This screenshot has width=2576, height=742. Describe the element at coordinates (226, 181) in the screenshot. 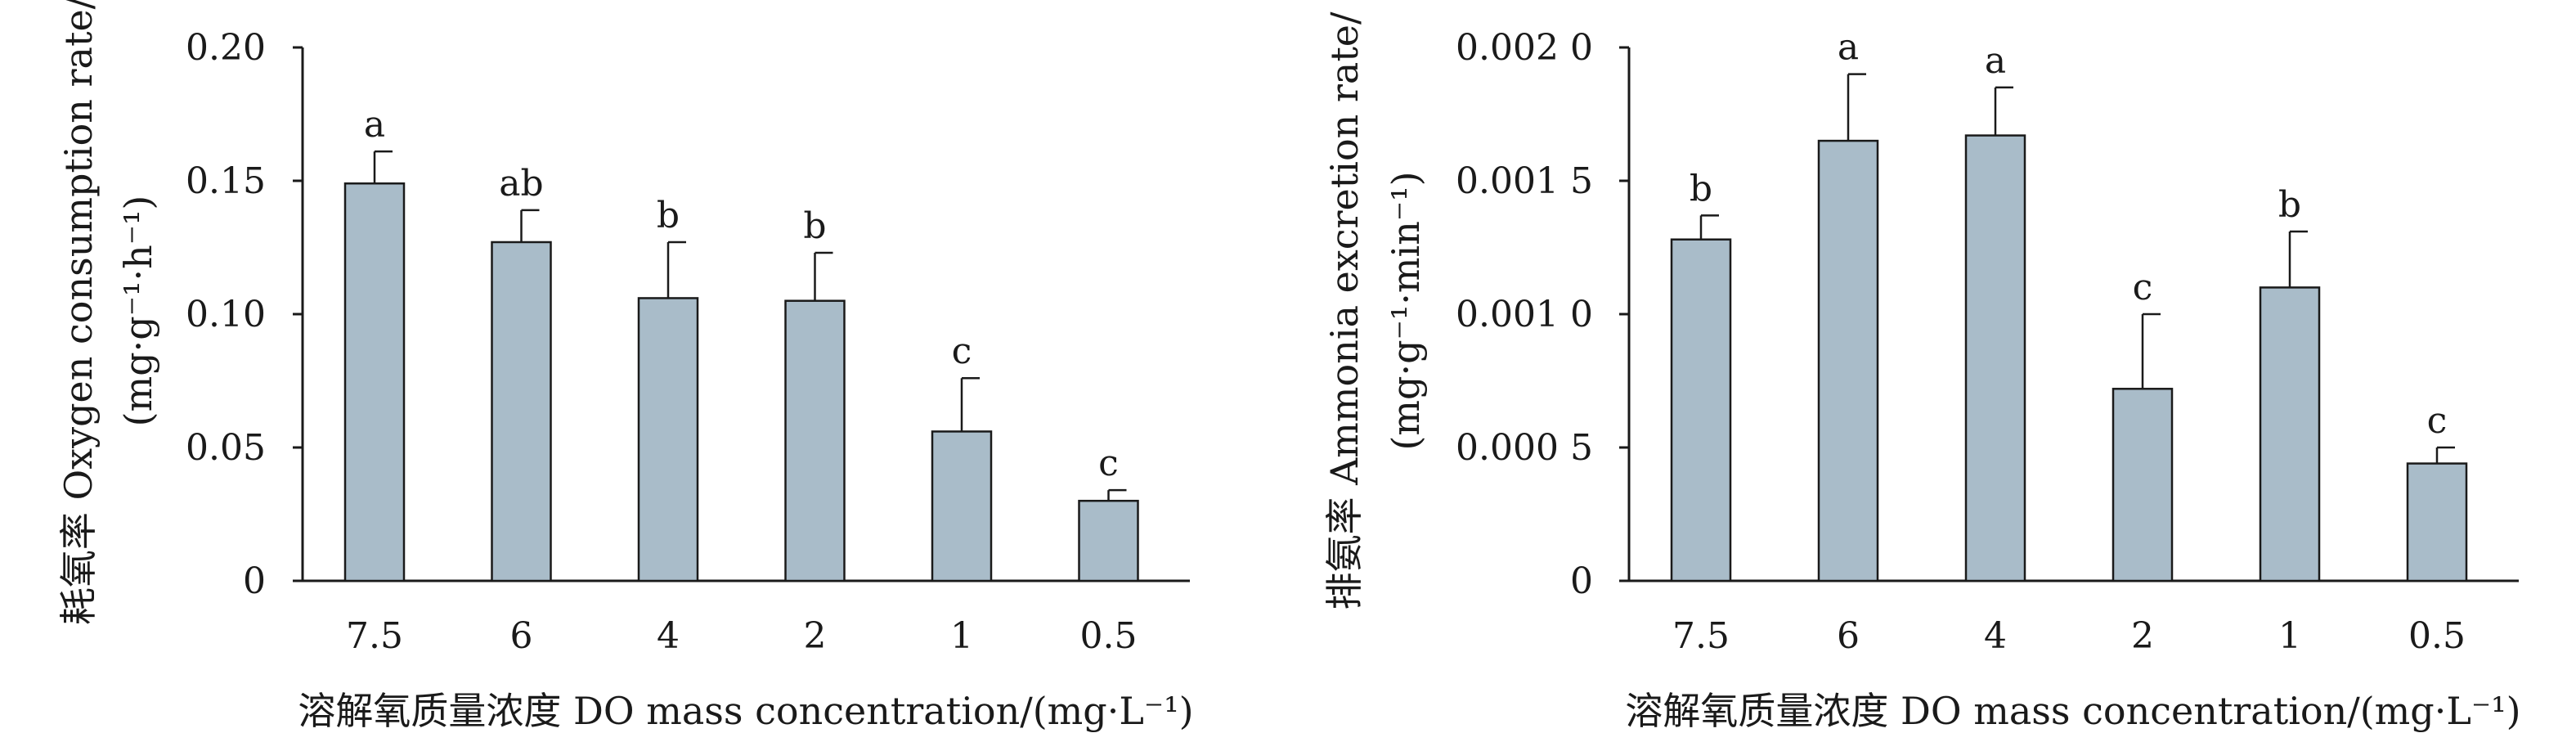

I see `y-tick-label: 0.15` at that location.